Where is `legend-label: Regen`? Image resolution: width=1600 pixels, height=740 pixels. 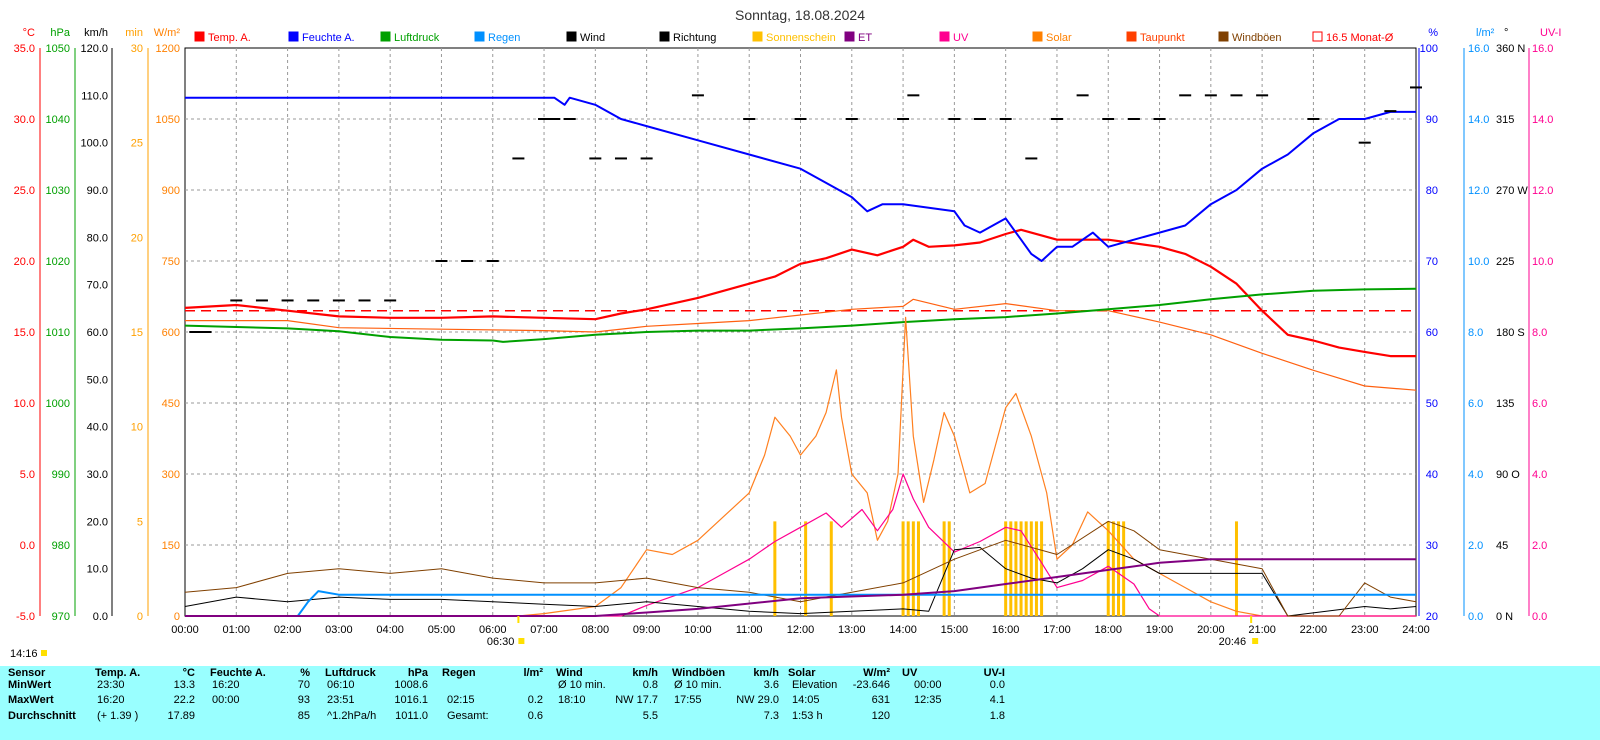 legend-label: Regen is located at coordinates (504, 38).